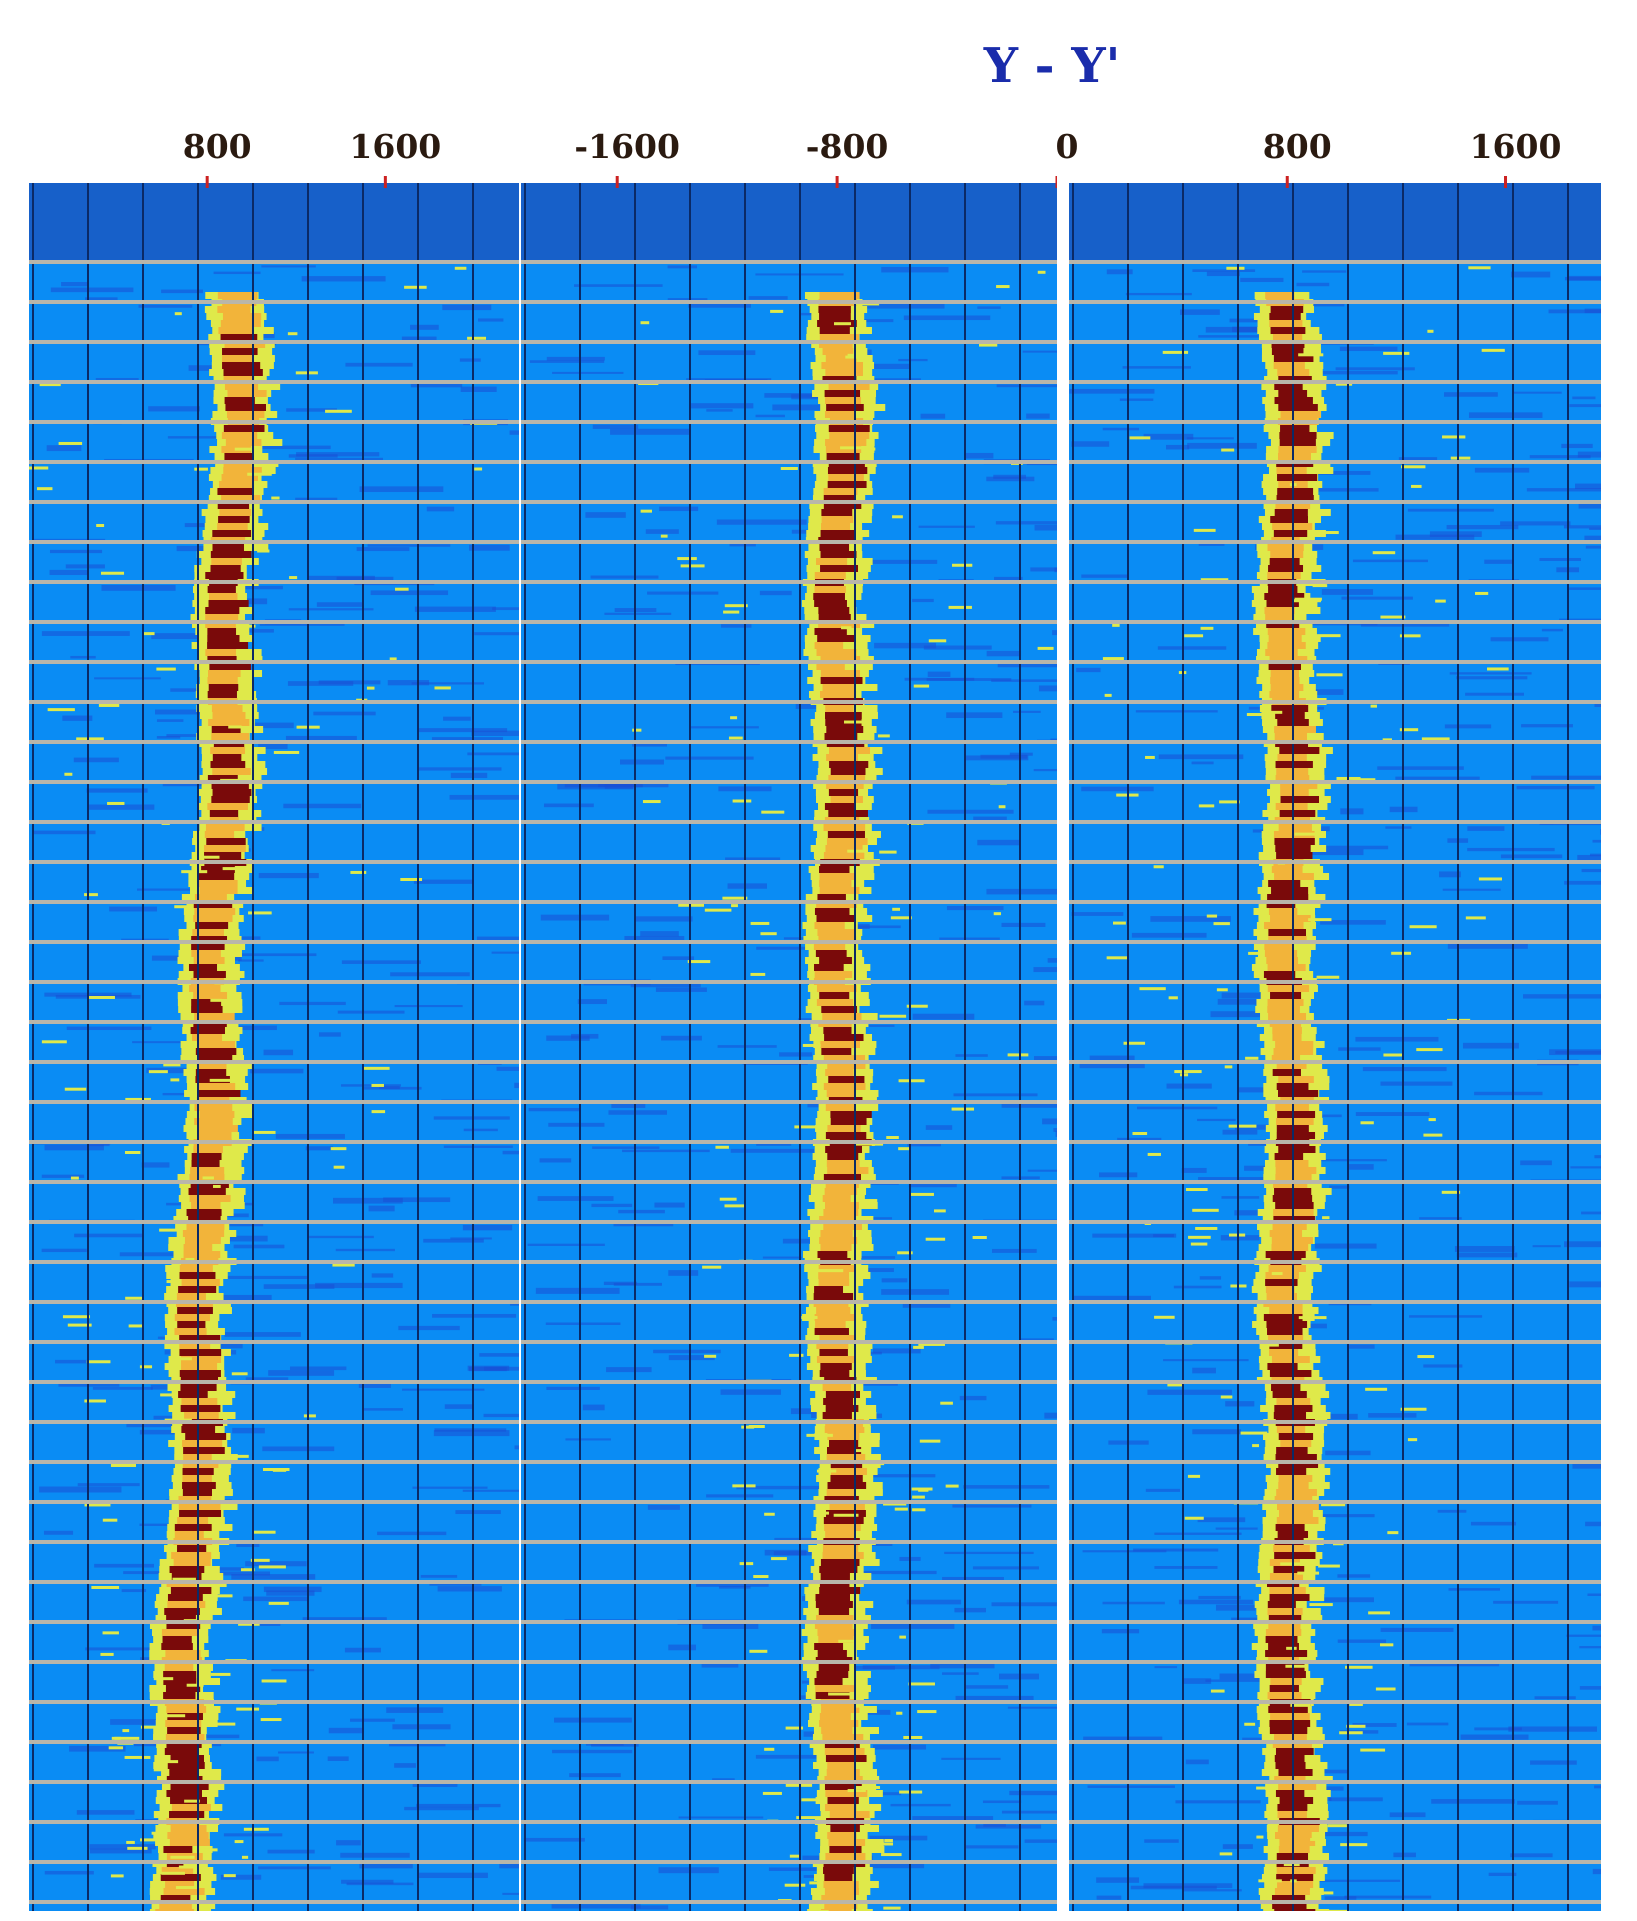  I want to click on panel-left-ticks: 800 1600, so click(312, 157).